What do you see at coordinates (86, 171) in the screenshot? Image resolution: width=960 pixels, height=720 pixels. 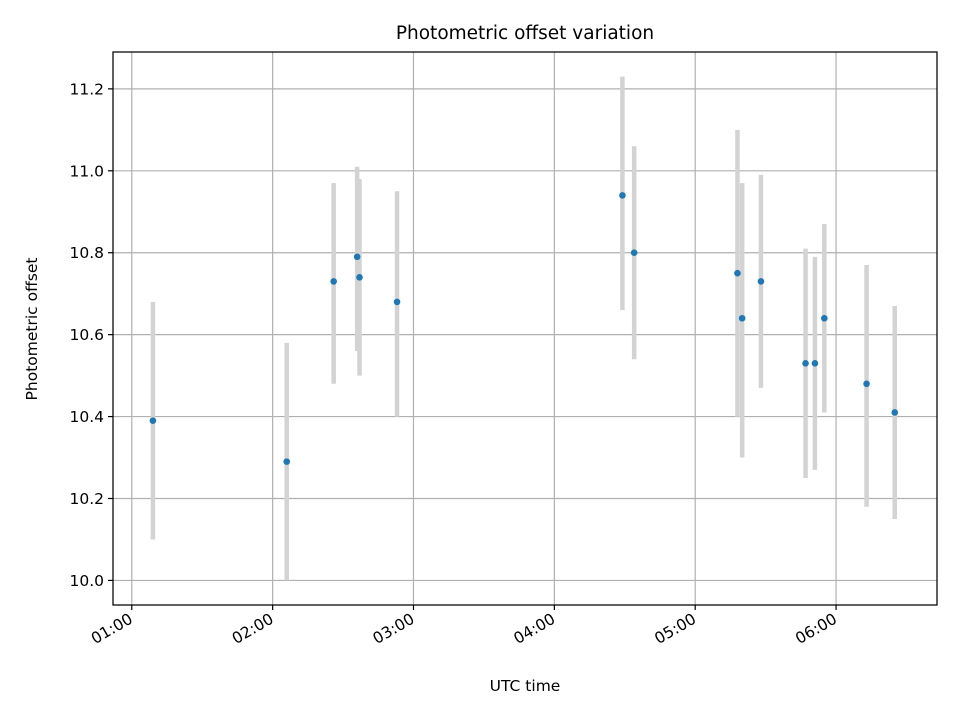 I see `y-tick-label: 11.0` at bounding box center [86, 171].